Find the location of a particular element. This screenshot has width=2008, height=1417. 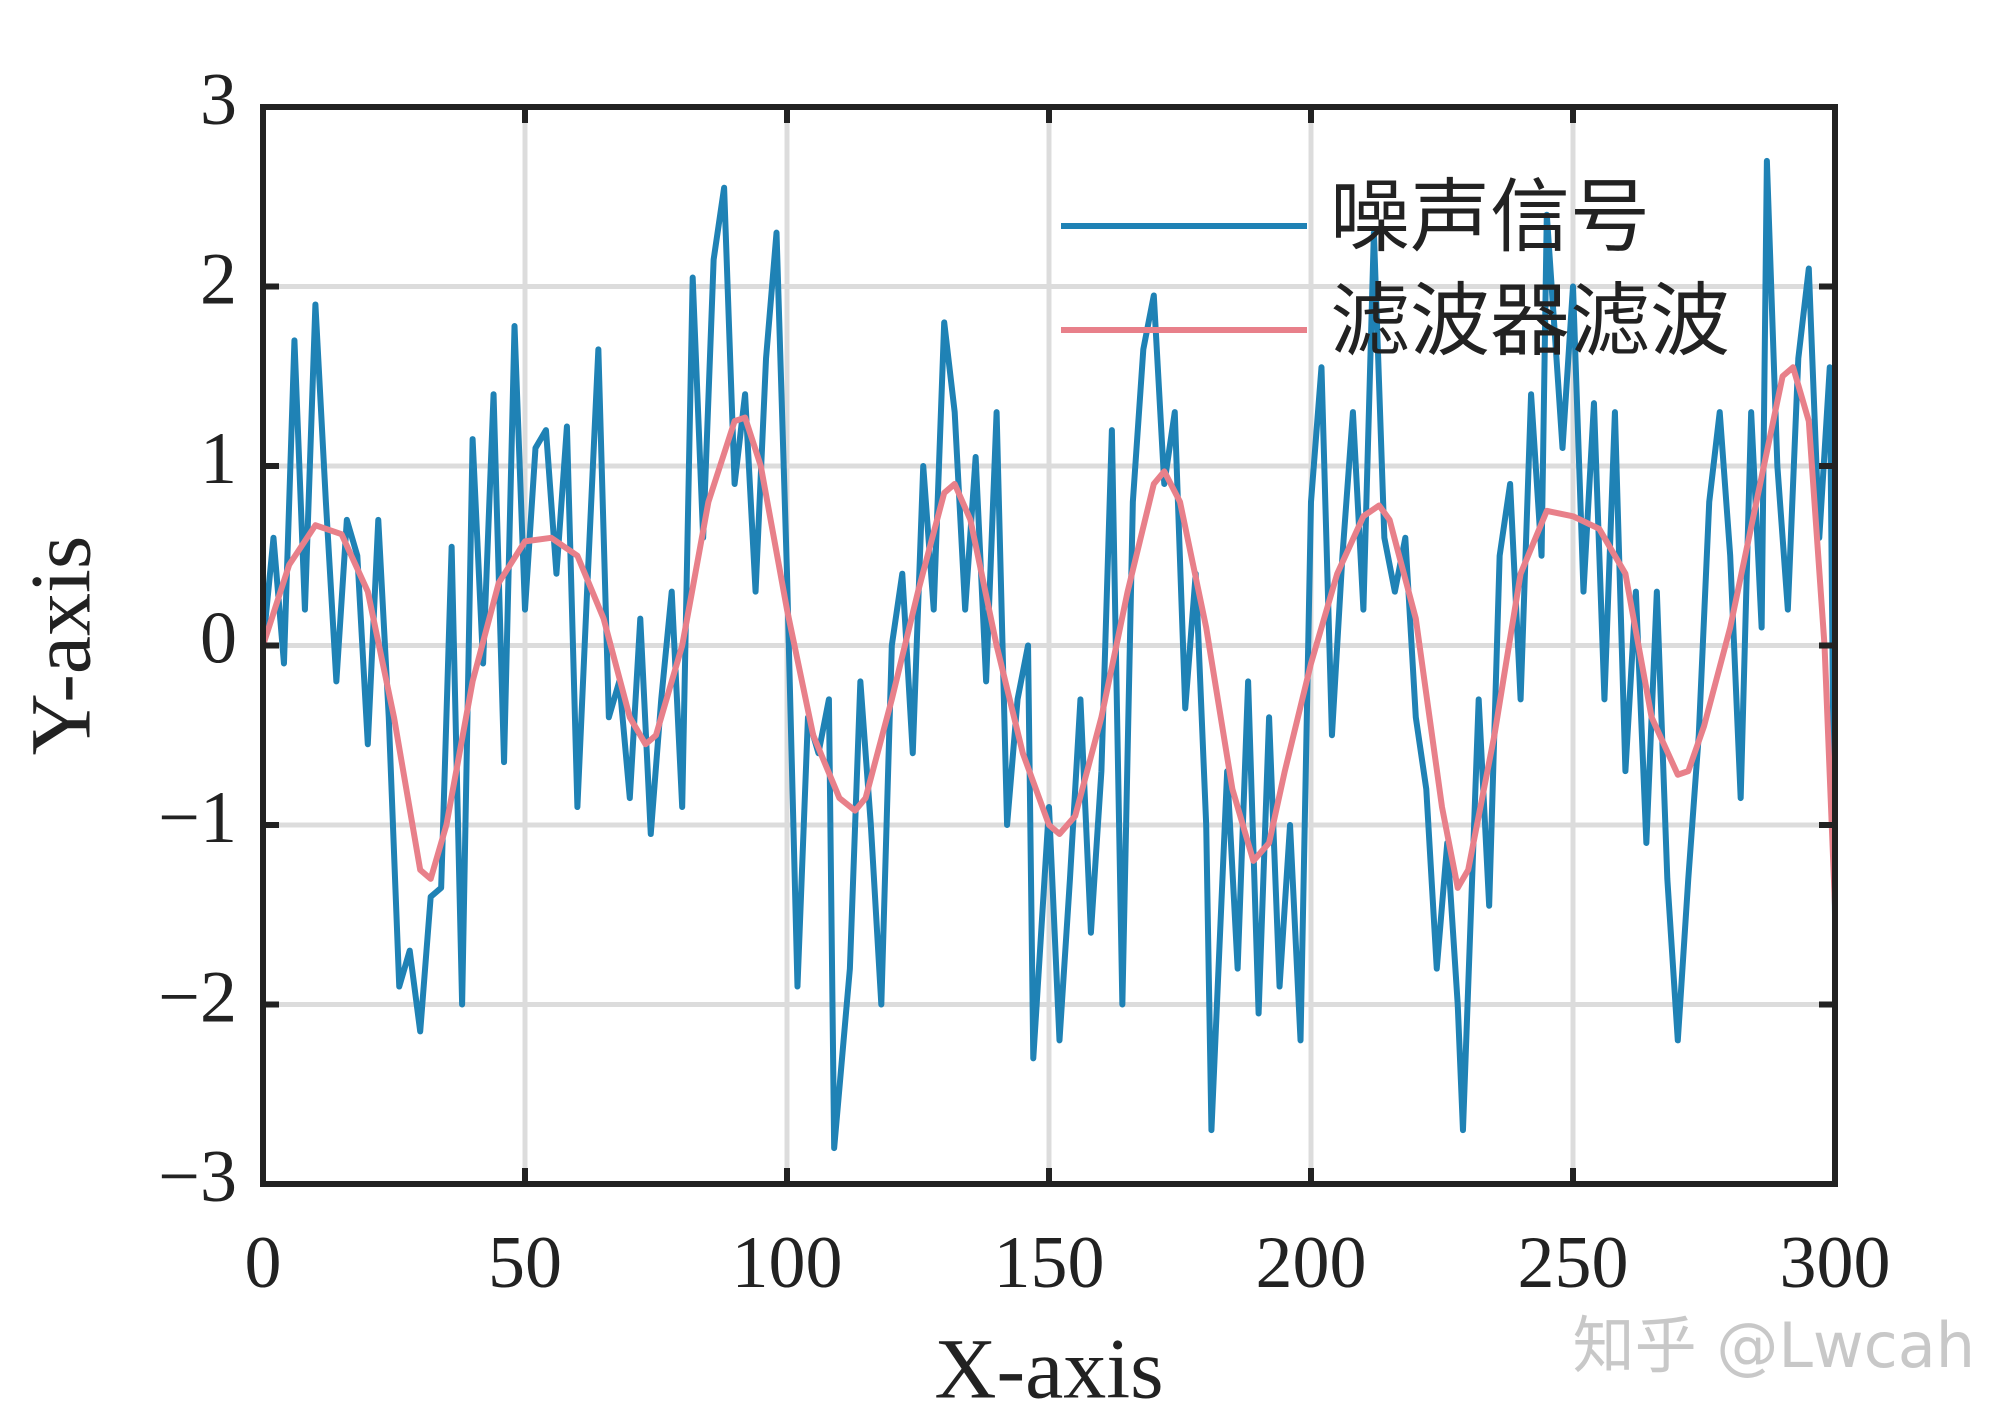

y-tick-label: −3 is located at coordinates (197, 1177).